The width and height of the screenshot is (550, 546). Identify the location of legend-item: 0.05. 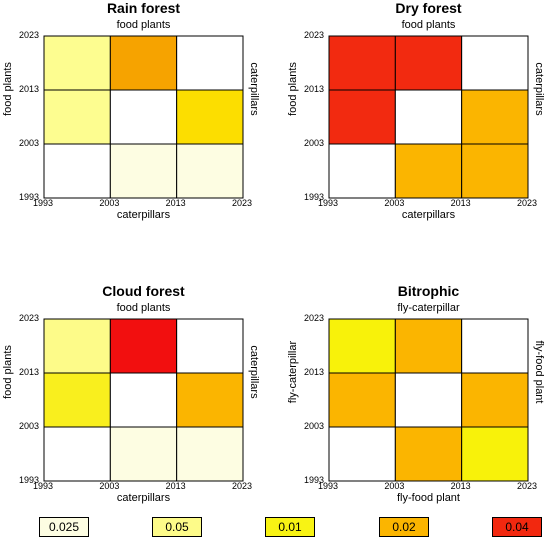
(177, 527).